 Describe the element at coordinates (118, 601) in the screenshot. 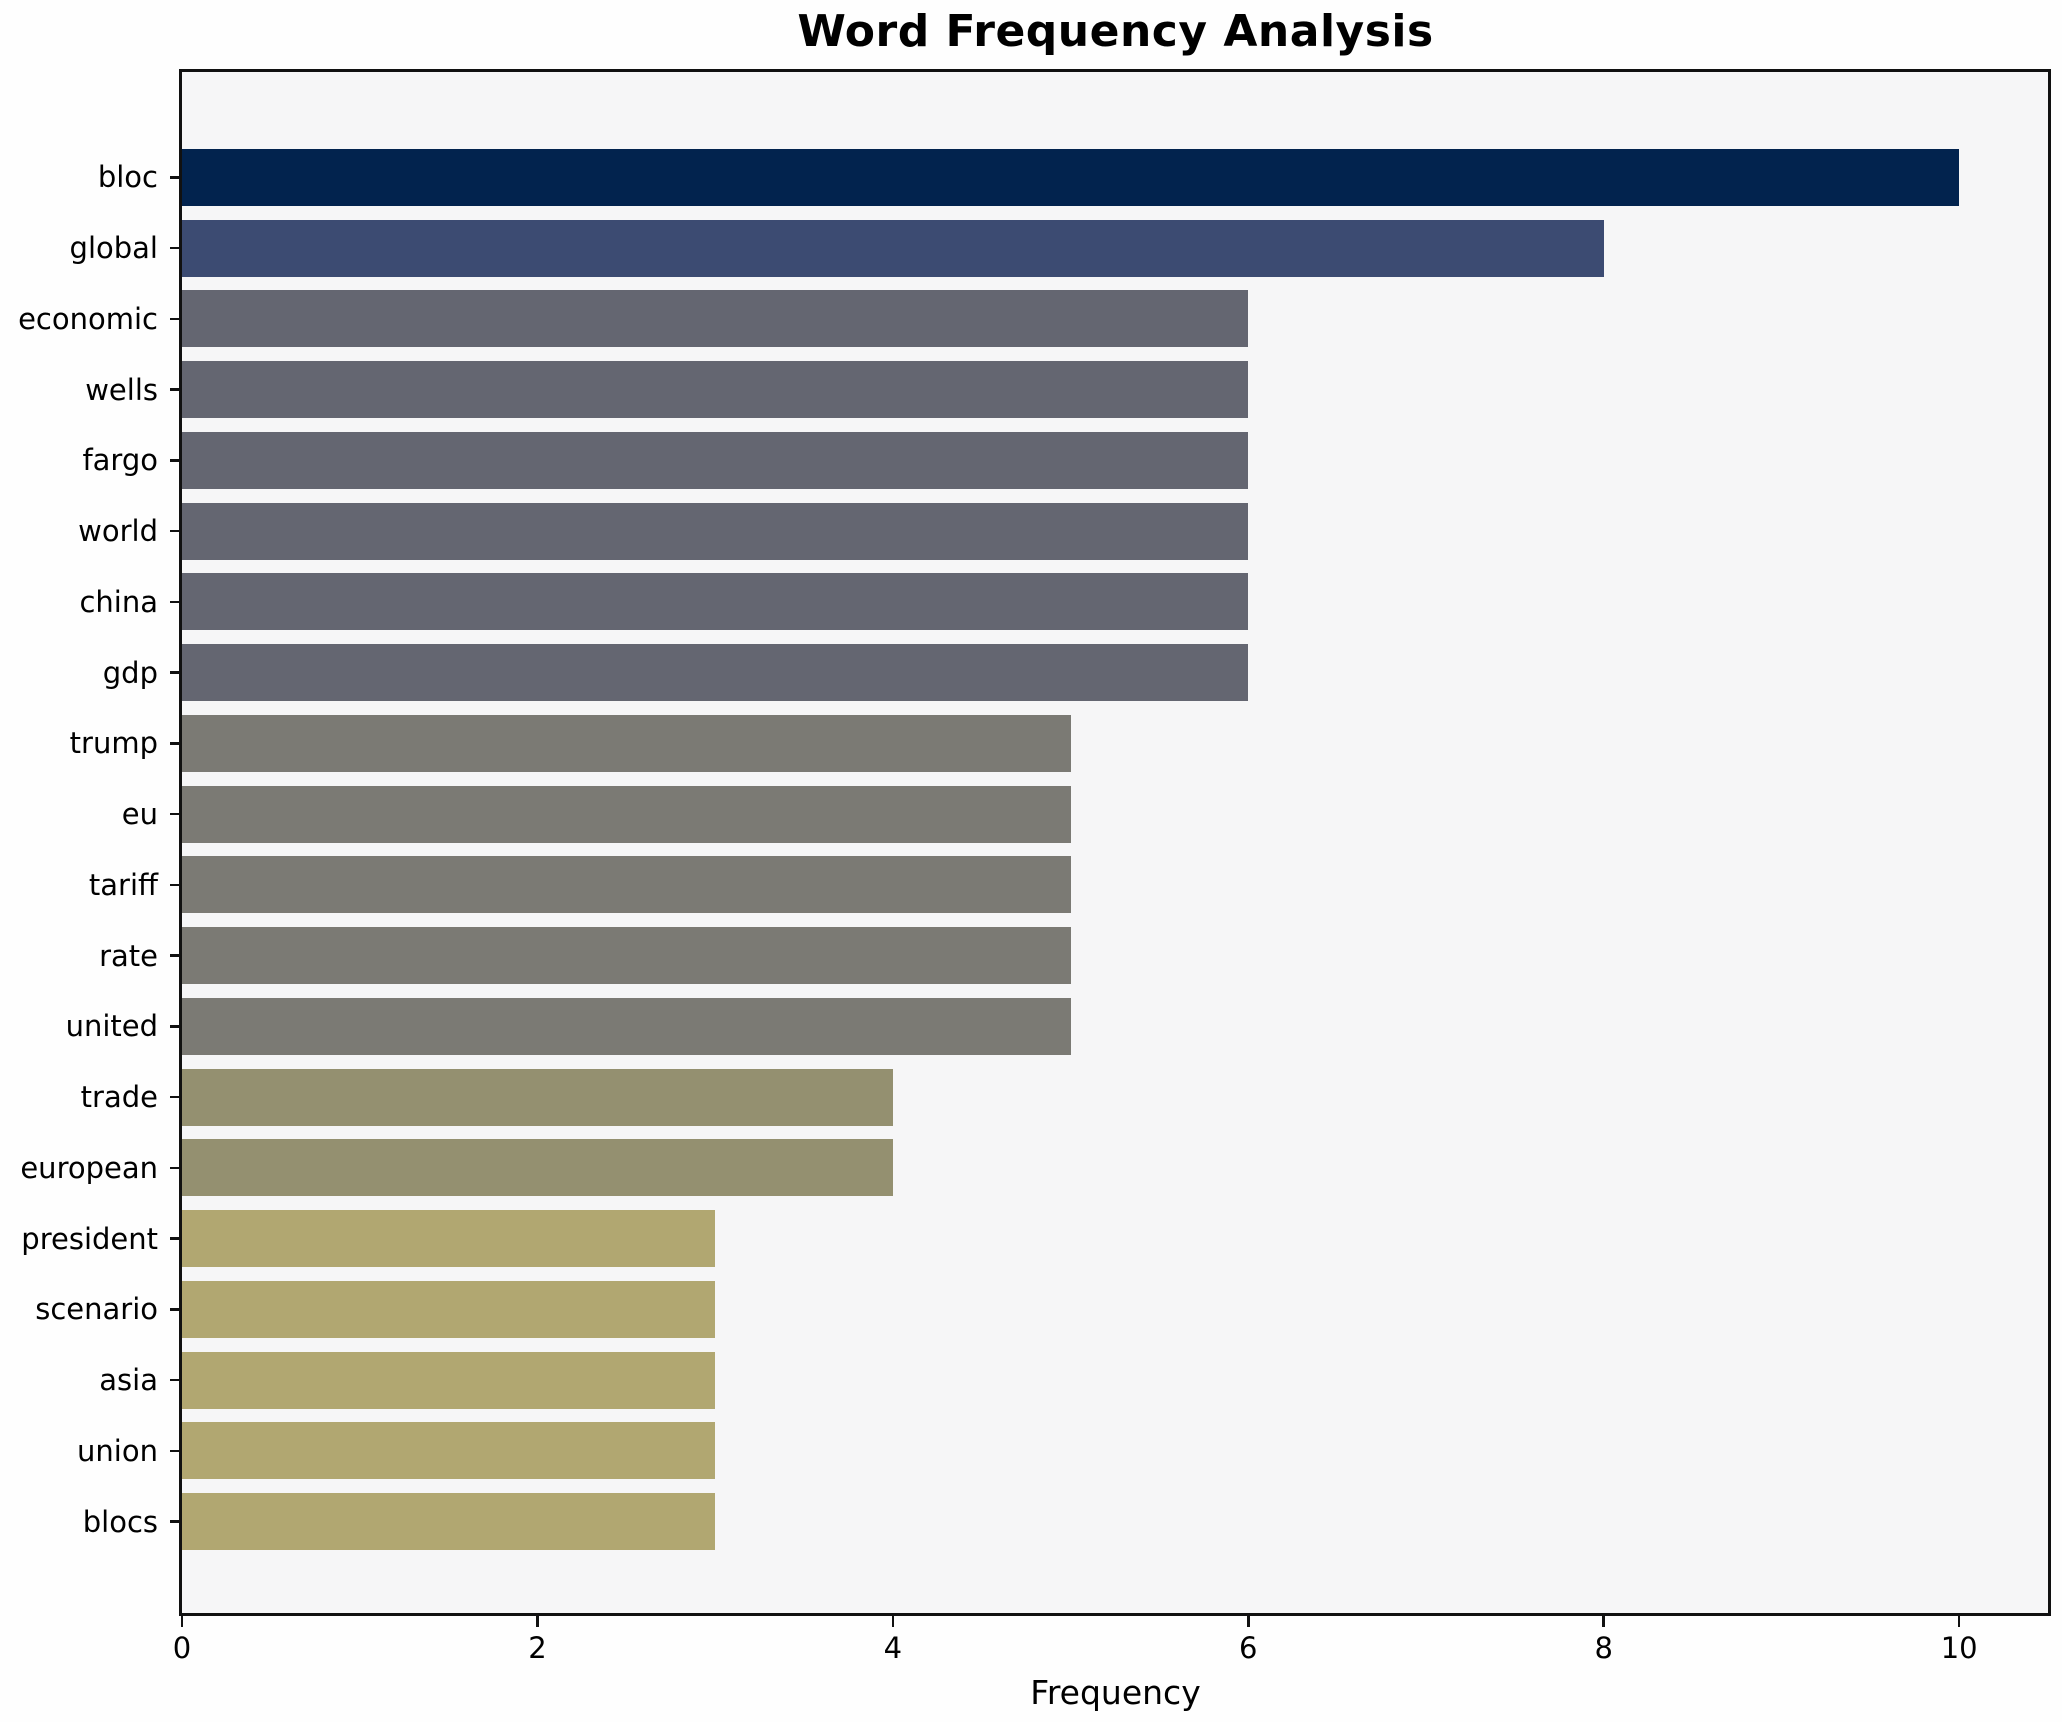

I see `y-tick-label: china` at that location.